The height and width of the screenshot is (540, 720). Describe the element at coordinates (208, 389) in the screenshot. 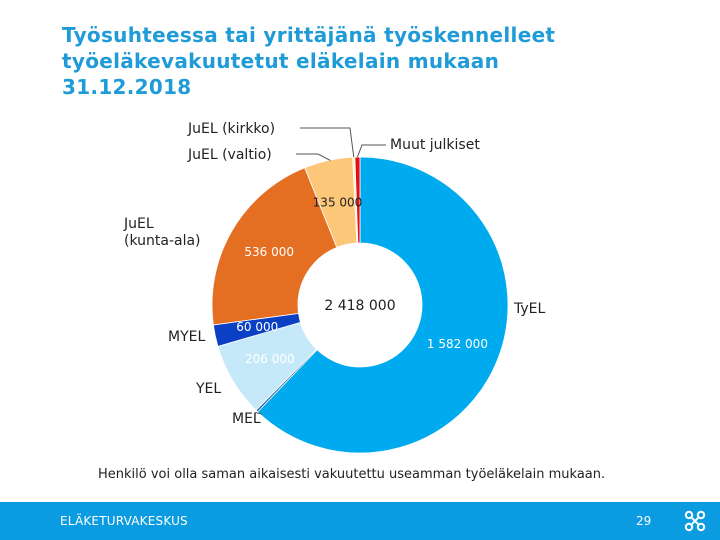

I see `category-label-yel: YEL` at that location.